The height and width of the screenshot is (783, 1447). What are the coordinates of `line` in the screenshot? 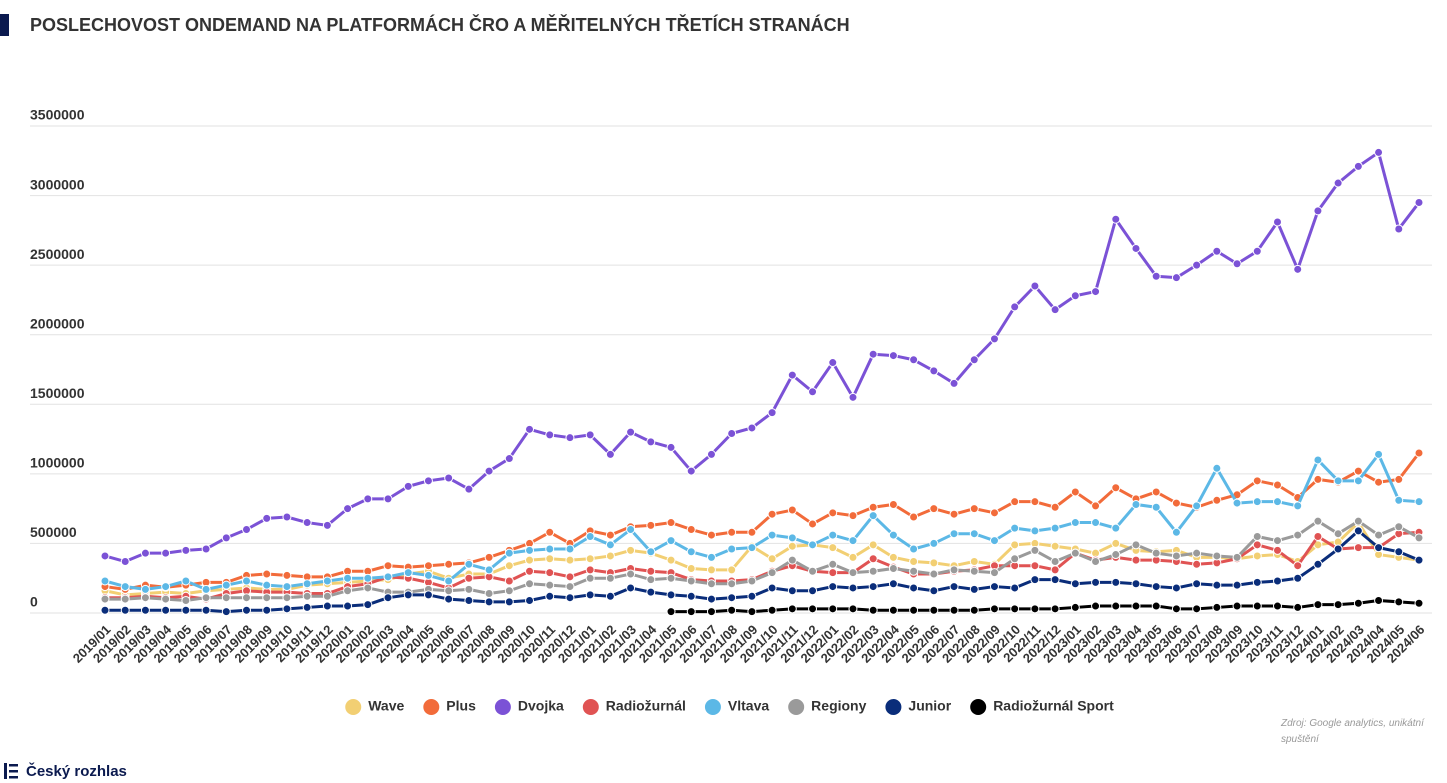 It's located at (1045, 606).